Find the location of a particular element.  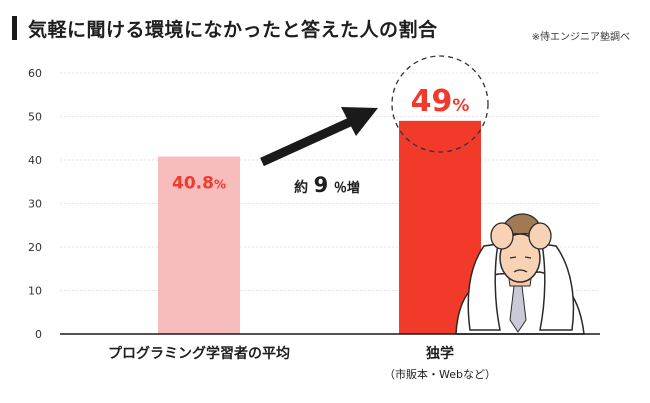

source-note: ※侍エンジニア塾調べ is located at coordinates (580, 37).